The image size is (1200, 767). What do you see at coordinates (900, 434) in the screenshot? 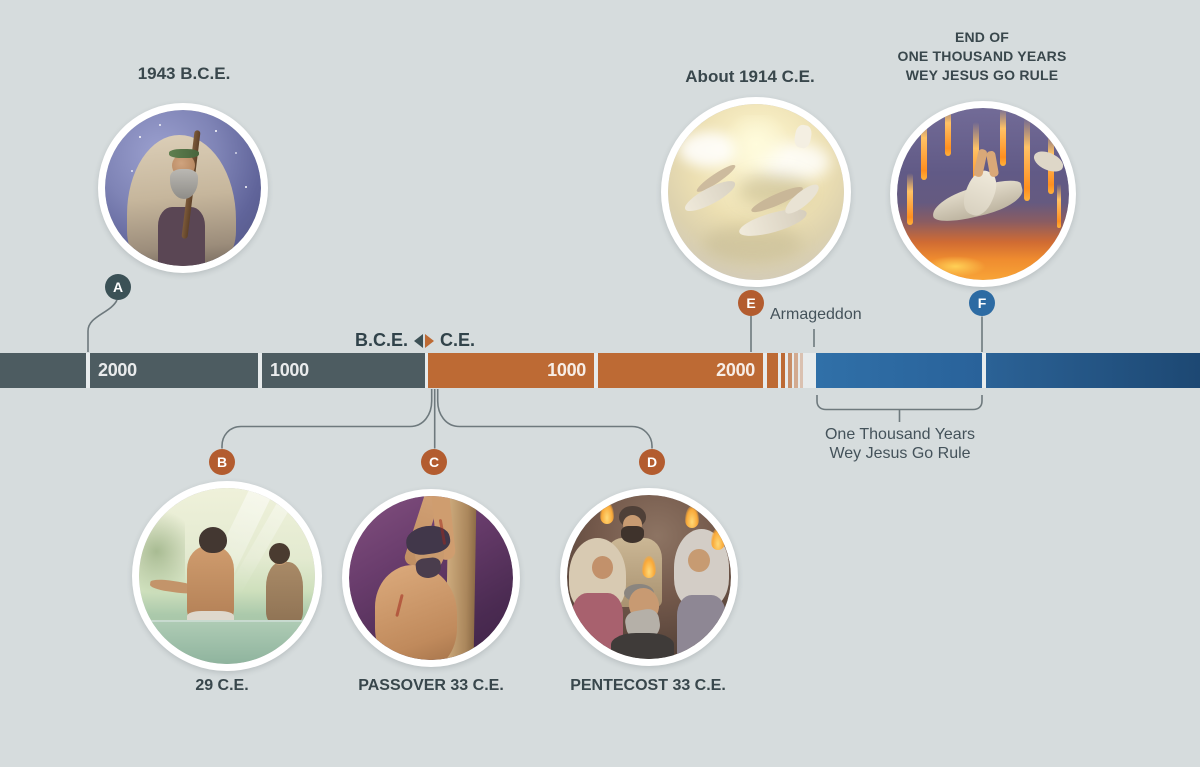
I see `millennium-label-line-1: One Thousand Years` at bounding box center [900, 434].